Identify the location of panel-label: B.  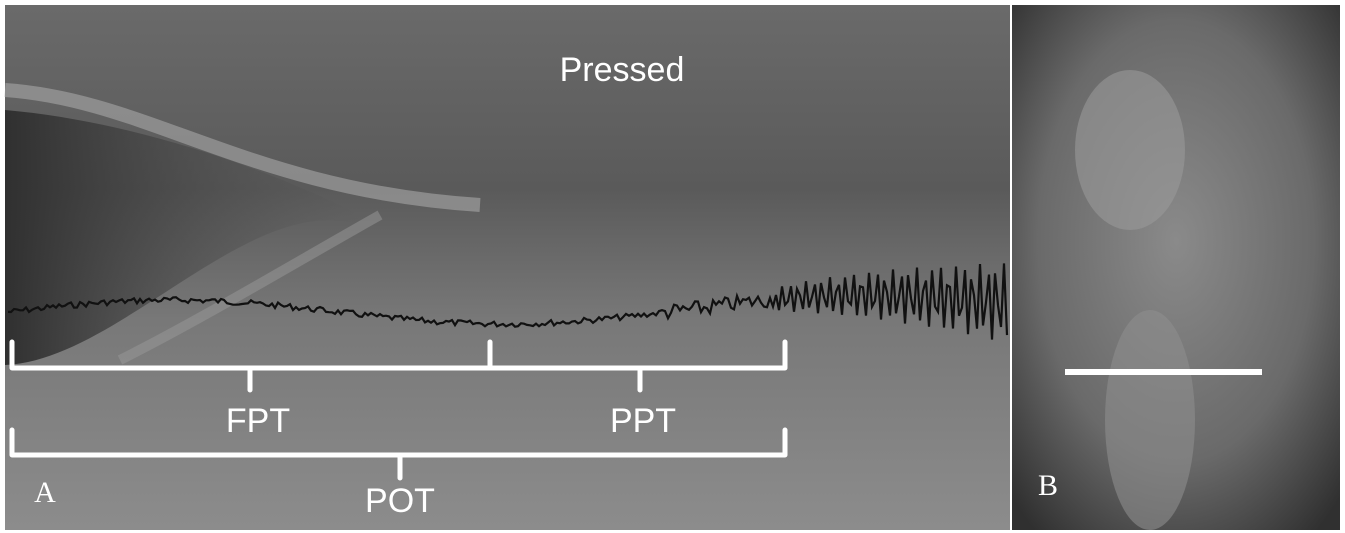
(1048, 485).